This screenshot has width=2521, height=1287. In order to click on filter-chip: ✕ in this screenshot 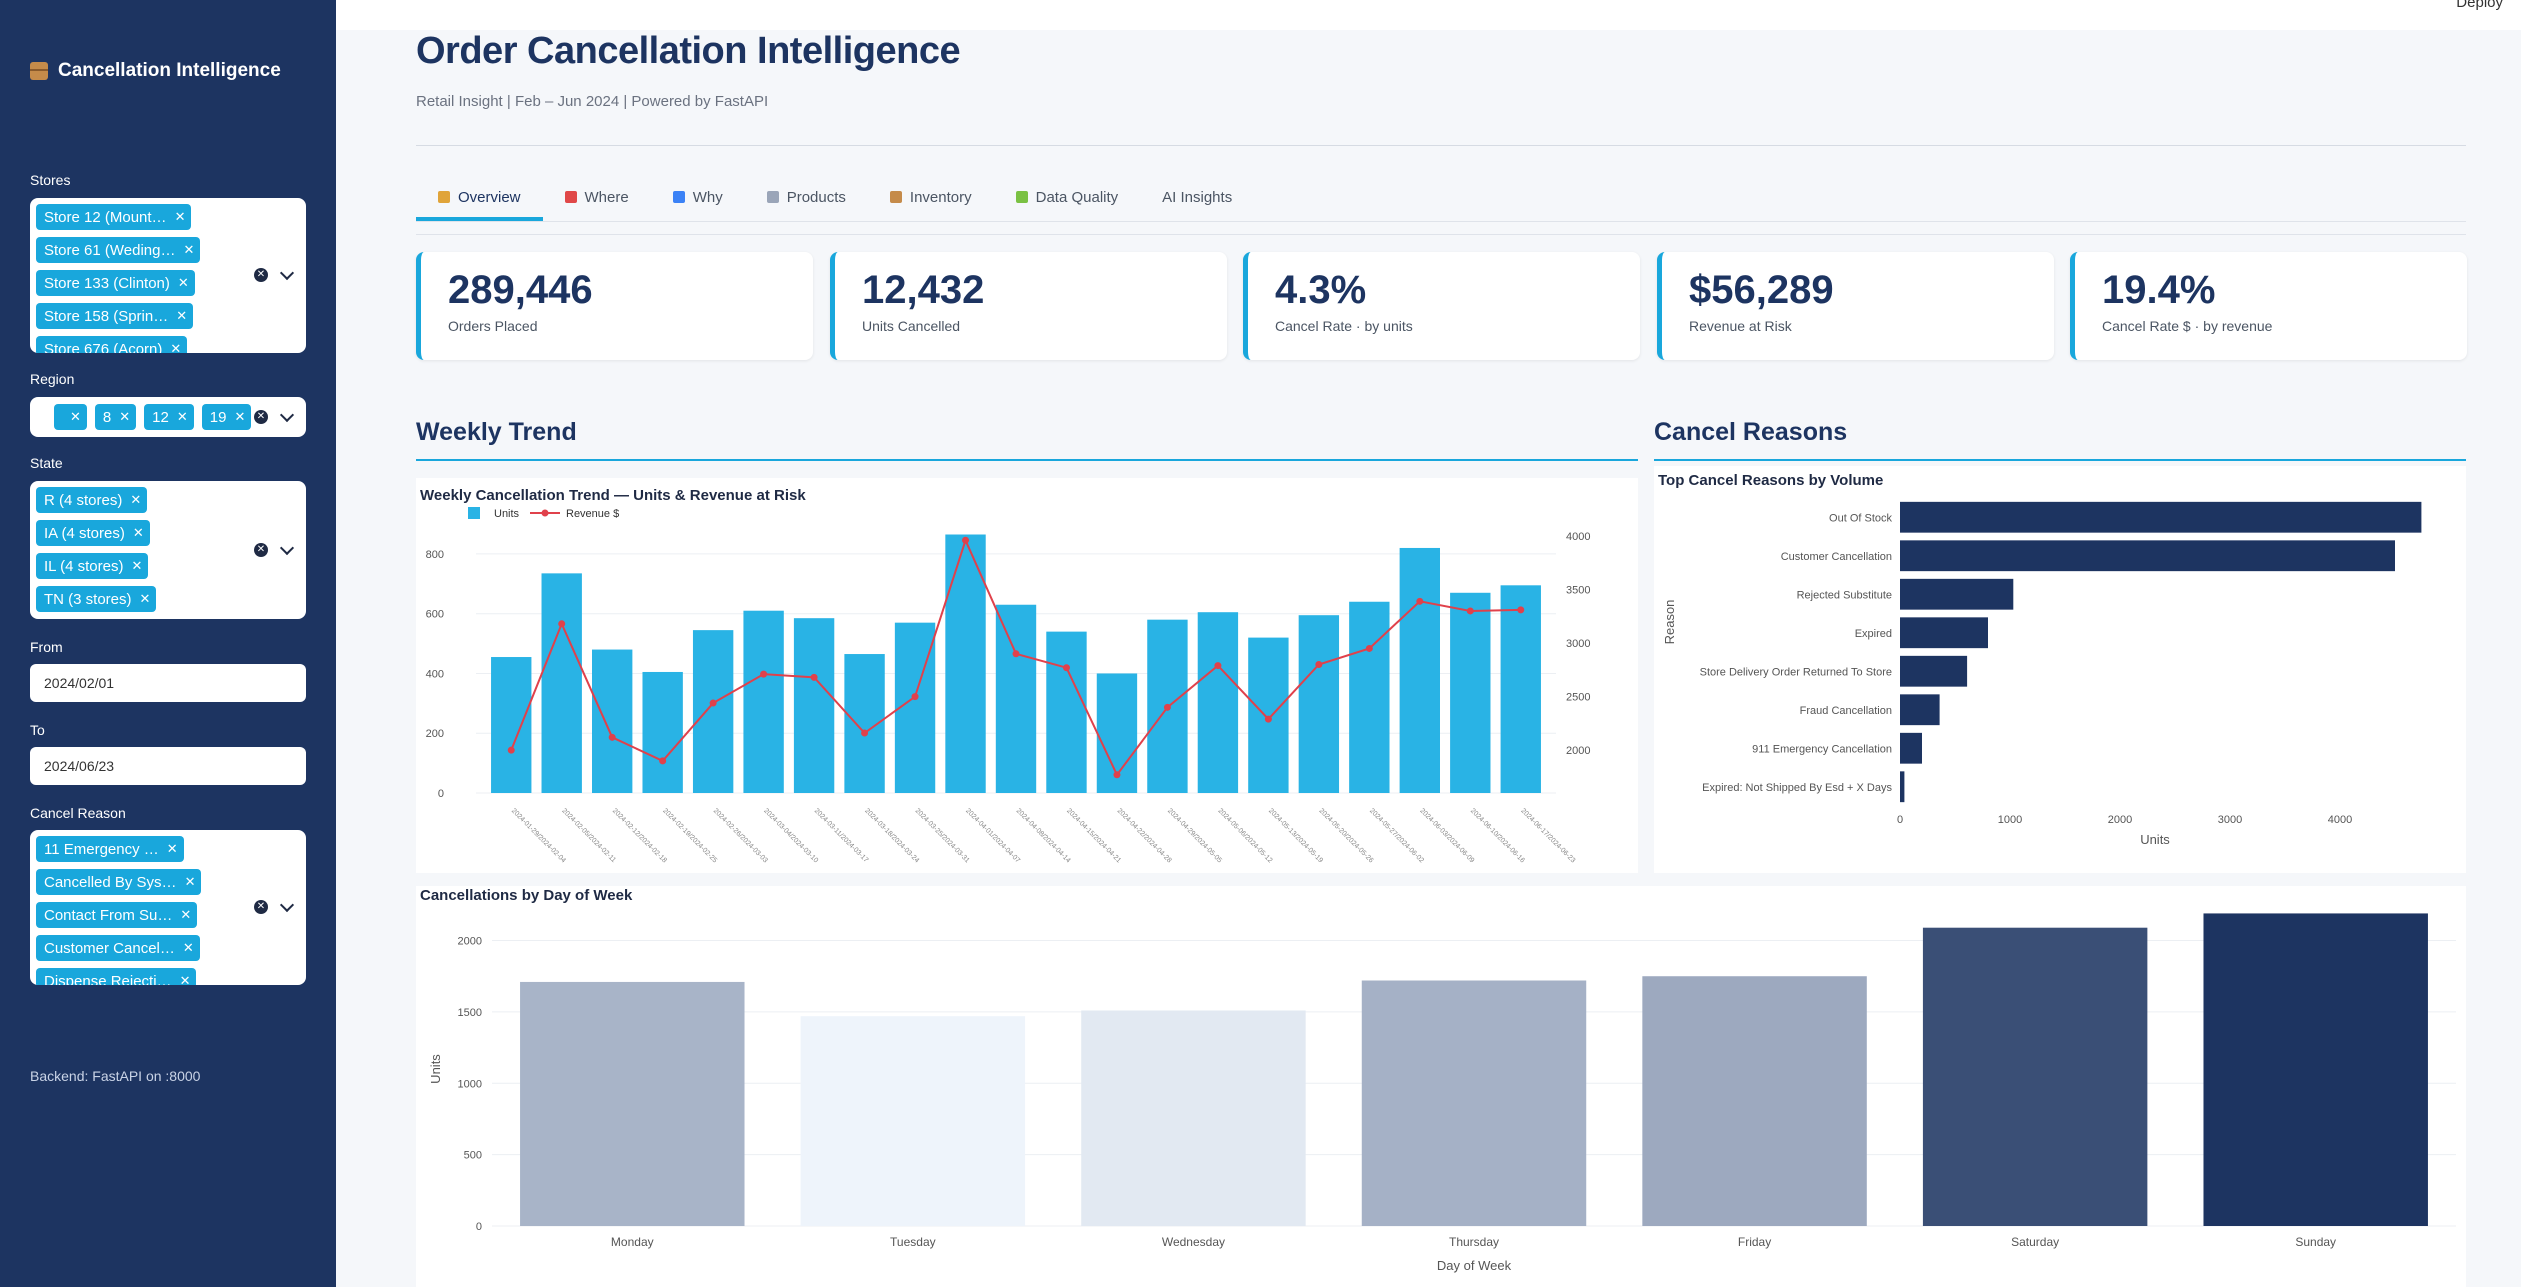, I will do `click(70, 417)`.